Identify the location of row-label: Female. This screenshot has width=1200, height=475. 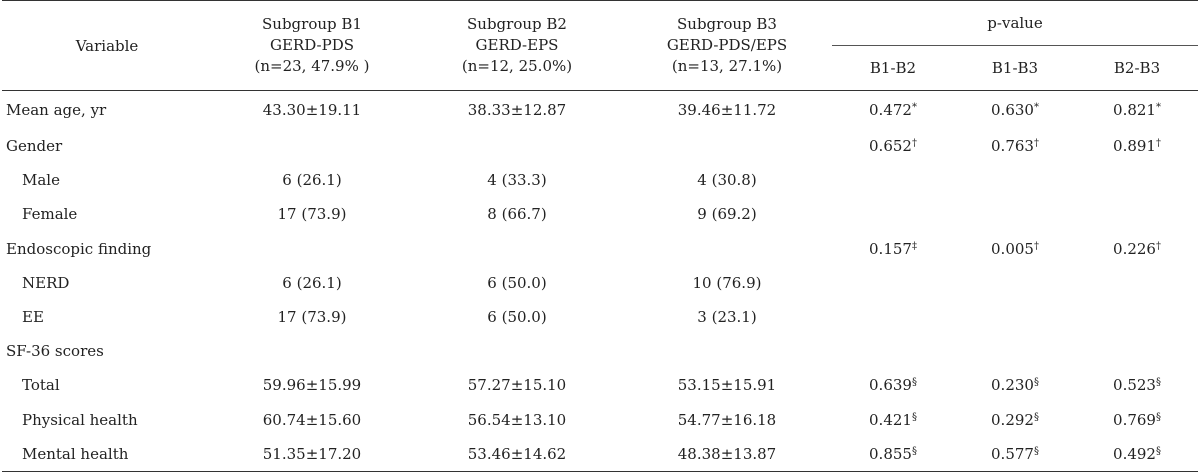
(50, 214).